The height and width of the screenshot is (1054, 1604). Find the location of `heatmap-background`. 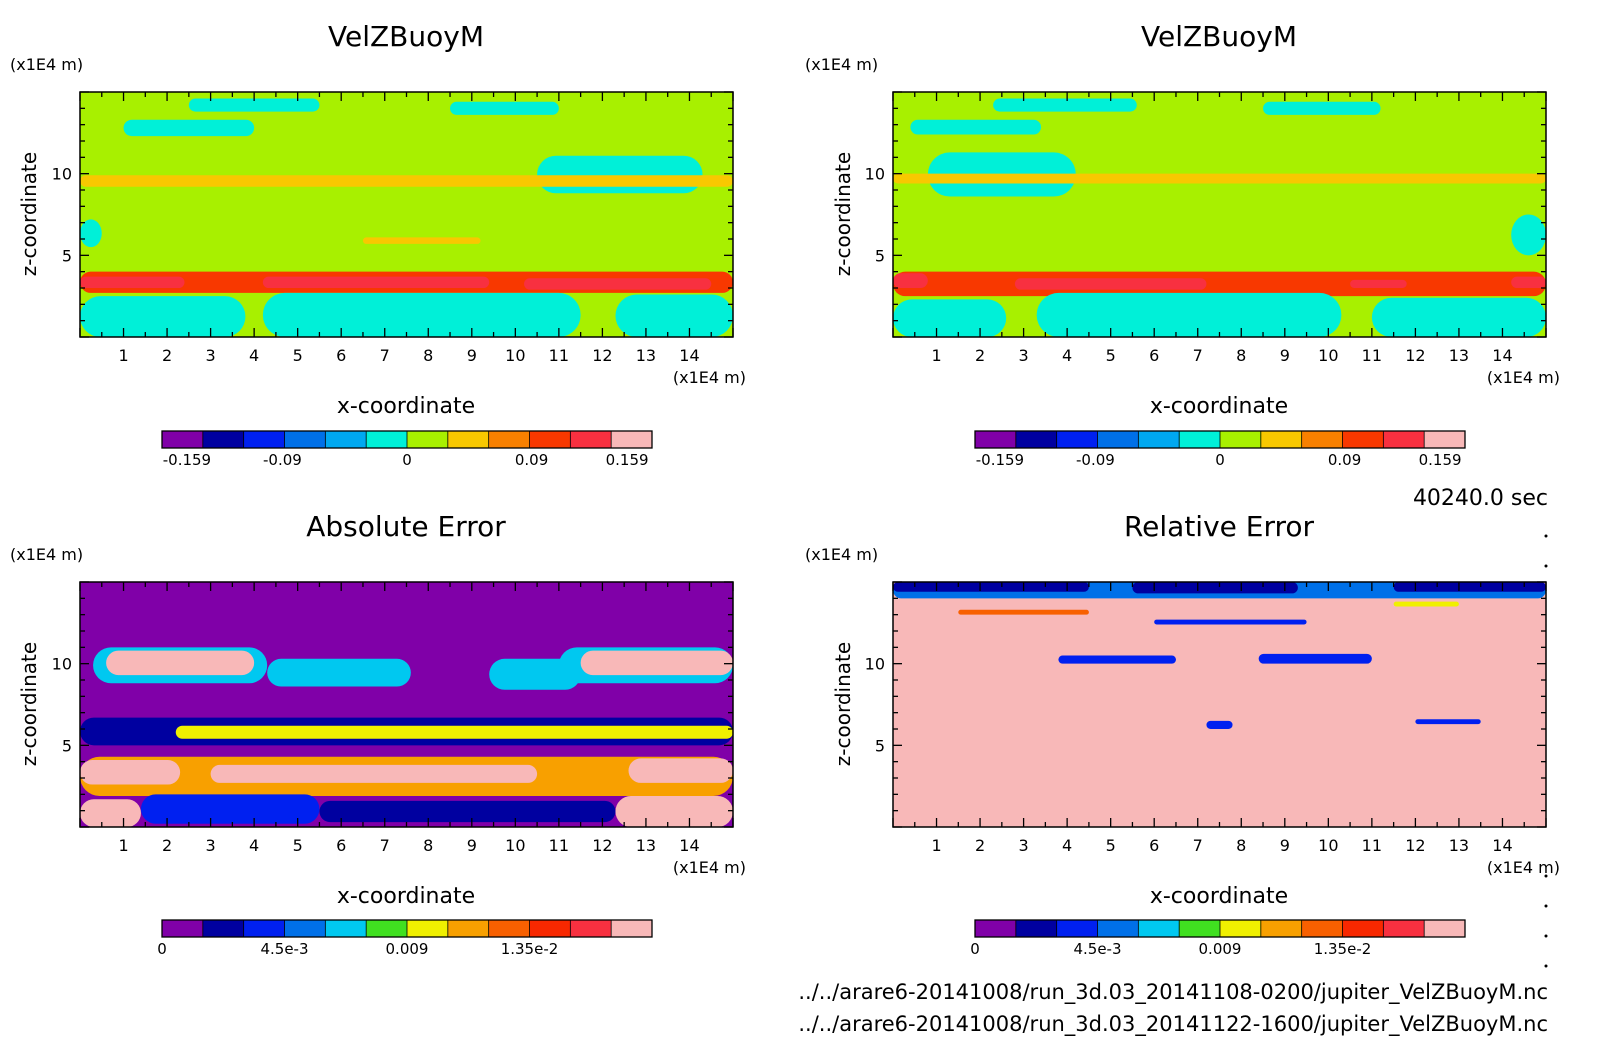

heatmap-background is located at coordinates (1219, 704).